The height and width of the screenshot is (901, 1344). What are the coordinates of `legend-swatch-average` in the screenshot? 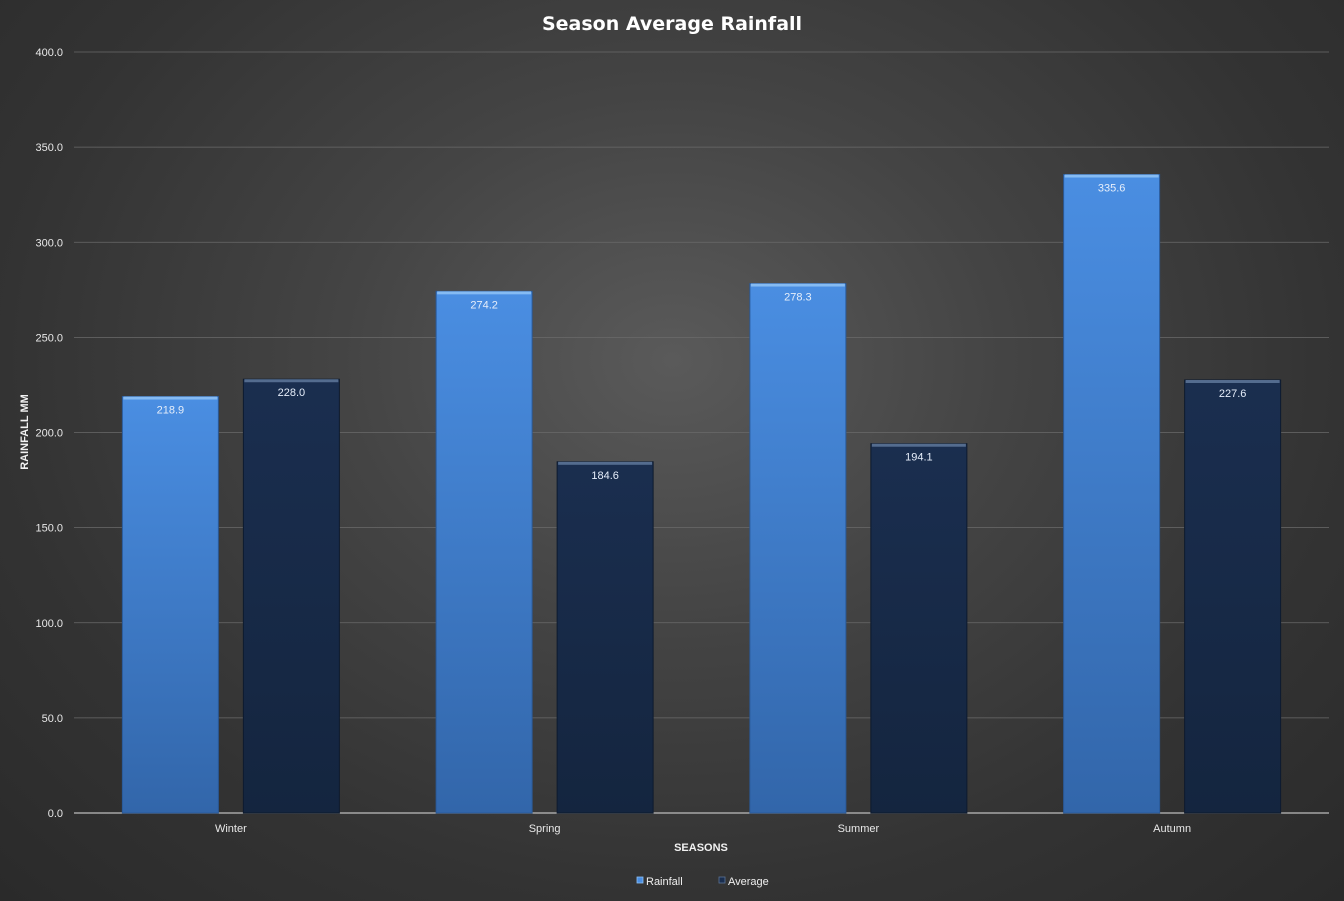 It's located at (722, 880).